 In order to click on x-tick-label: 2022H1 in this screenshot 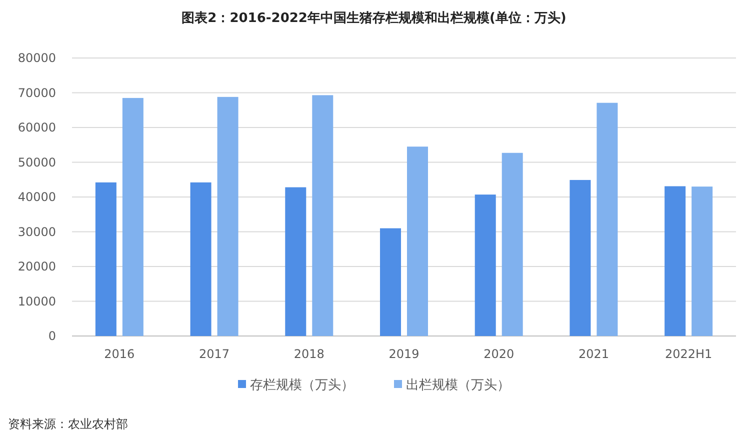, I will do `click(688, 354)`.